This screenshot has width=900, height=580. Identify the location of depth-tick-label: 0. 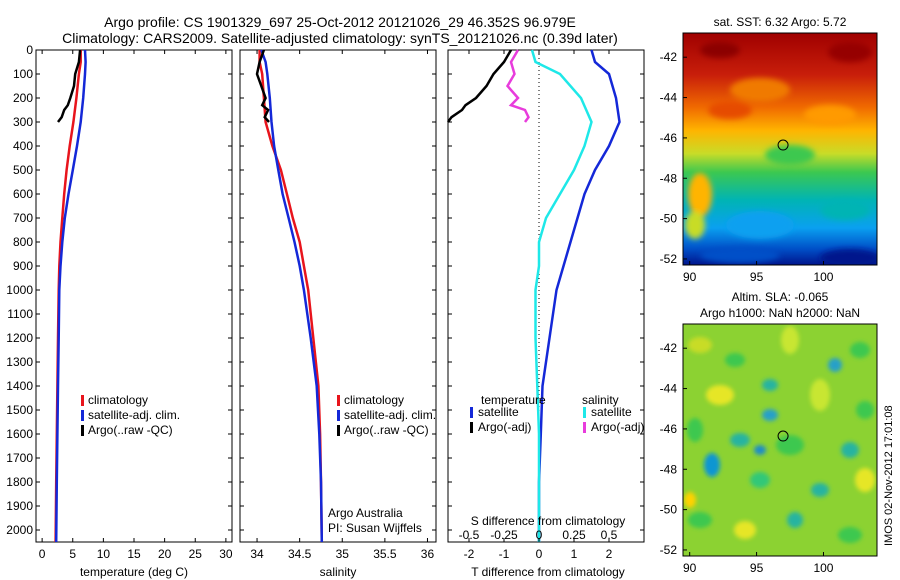
(29, 50).